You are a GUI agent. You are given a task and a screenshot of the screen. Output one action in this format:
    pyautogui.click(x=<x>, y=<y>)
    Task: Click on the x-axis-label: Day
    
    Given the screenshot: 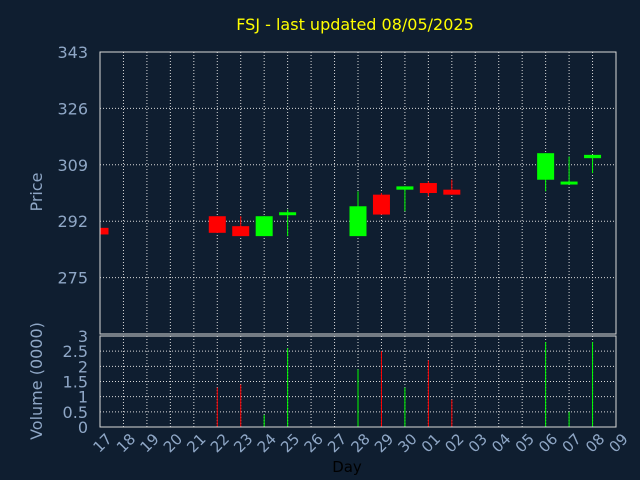 What is the action you would take?
    pyautogui.click(x=347, y=467)
    